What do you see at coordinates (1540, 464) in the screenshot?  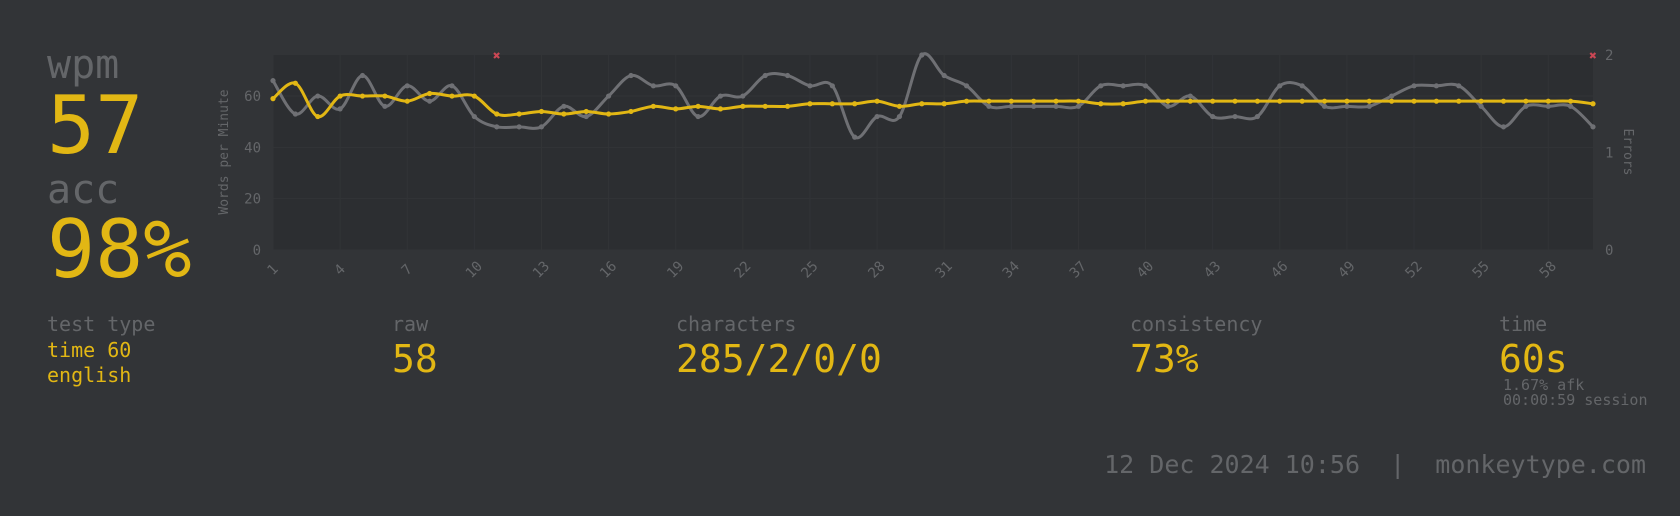 I see `footer-site: monkeytype.com` at bounding box center [1540, 464].